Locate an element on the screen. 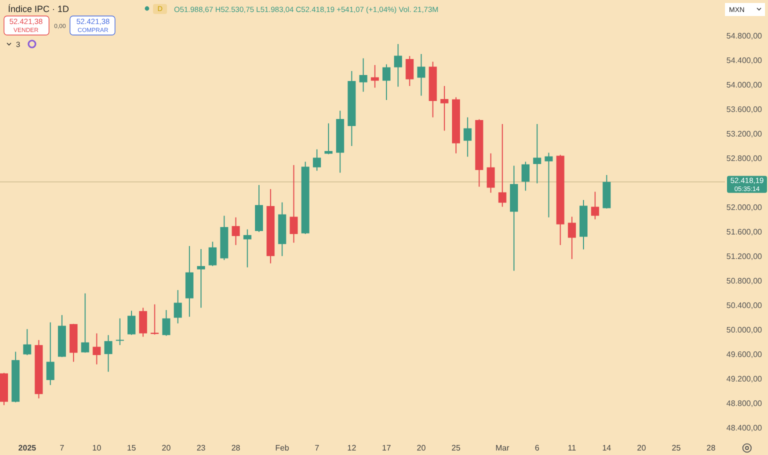  x-tick-label: 10 is located at coordinates (97, 448).